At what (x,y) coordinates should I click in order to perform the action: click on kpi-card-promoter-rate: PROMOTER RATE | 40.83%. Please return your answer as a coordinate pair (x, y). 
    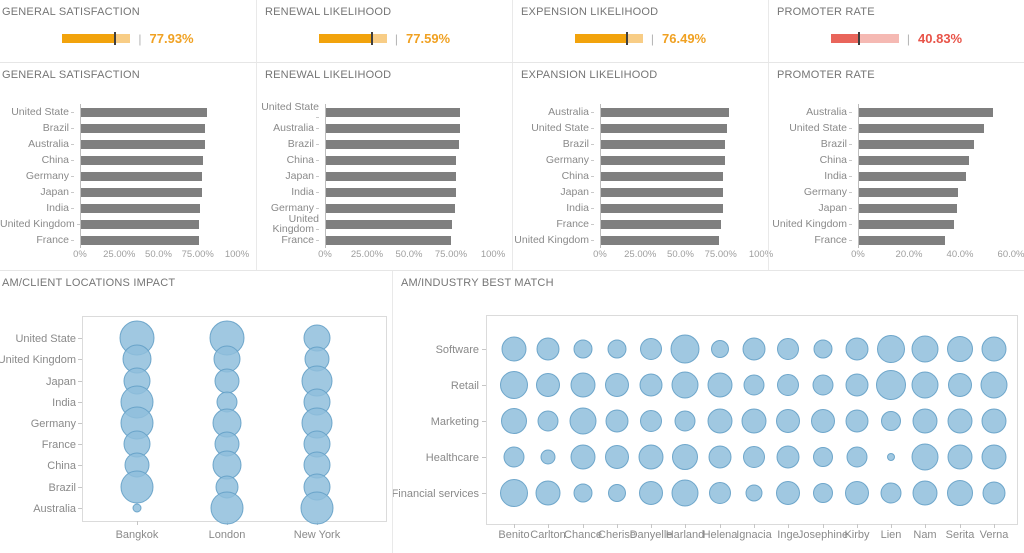
    Looking at the image, I should click on (896, 31).